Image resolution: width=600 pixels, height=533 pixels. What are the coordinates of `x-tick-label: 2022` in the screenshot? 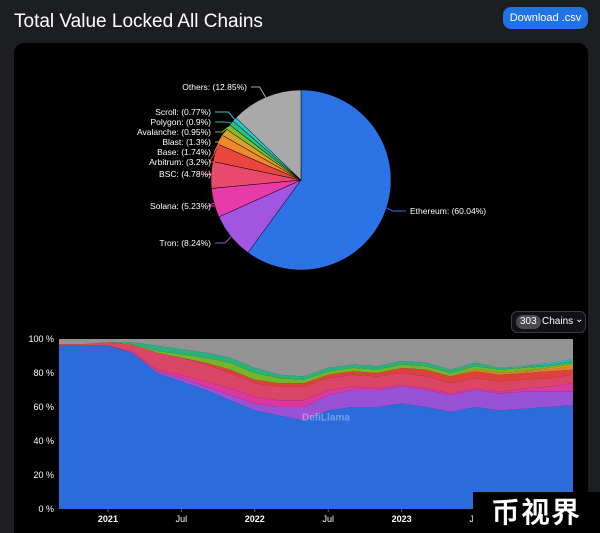 It's located at (255, 519).